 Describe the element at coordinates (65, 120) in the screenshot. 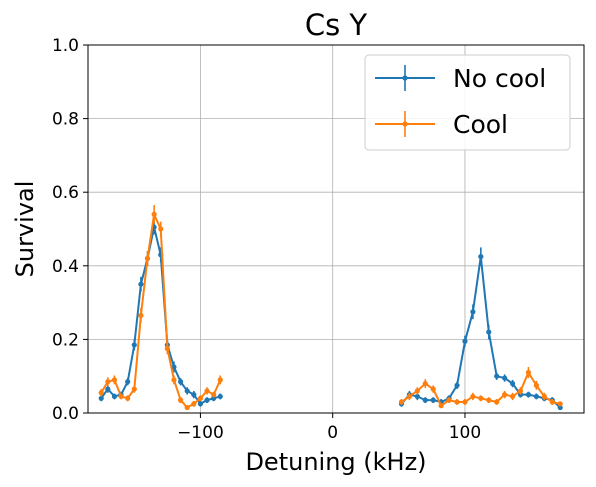

I see `y-tick-label: 0.8` at that location.